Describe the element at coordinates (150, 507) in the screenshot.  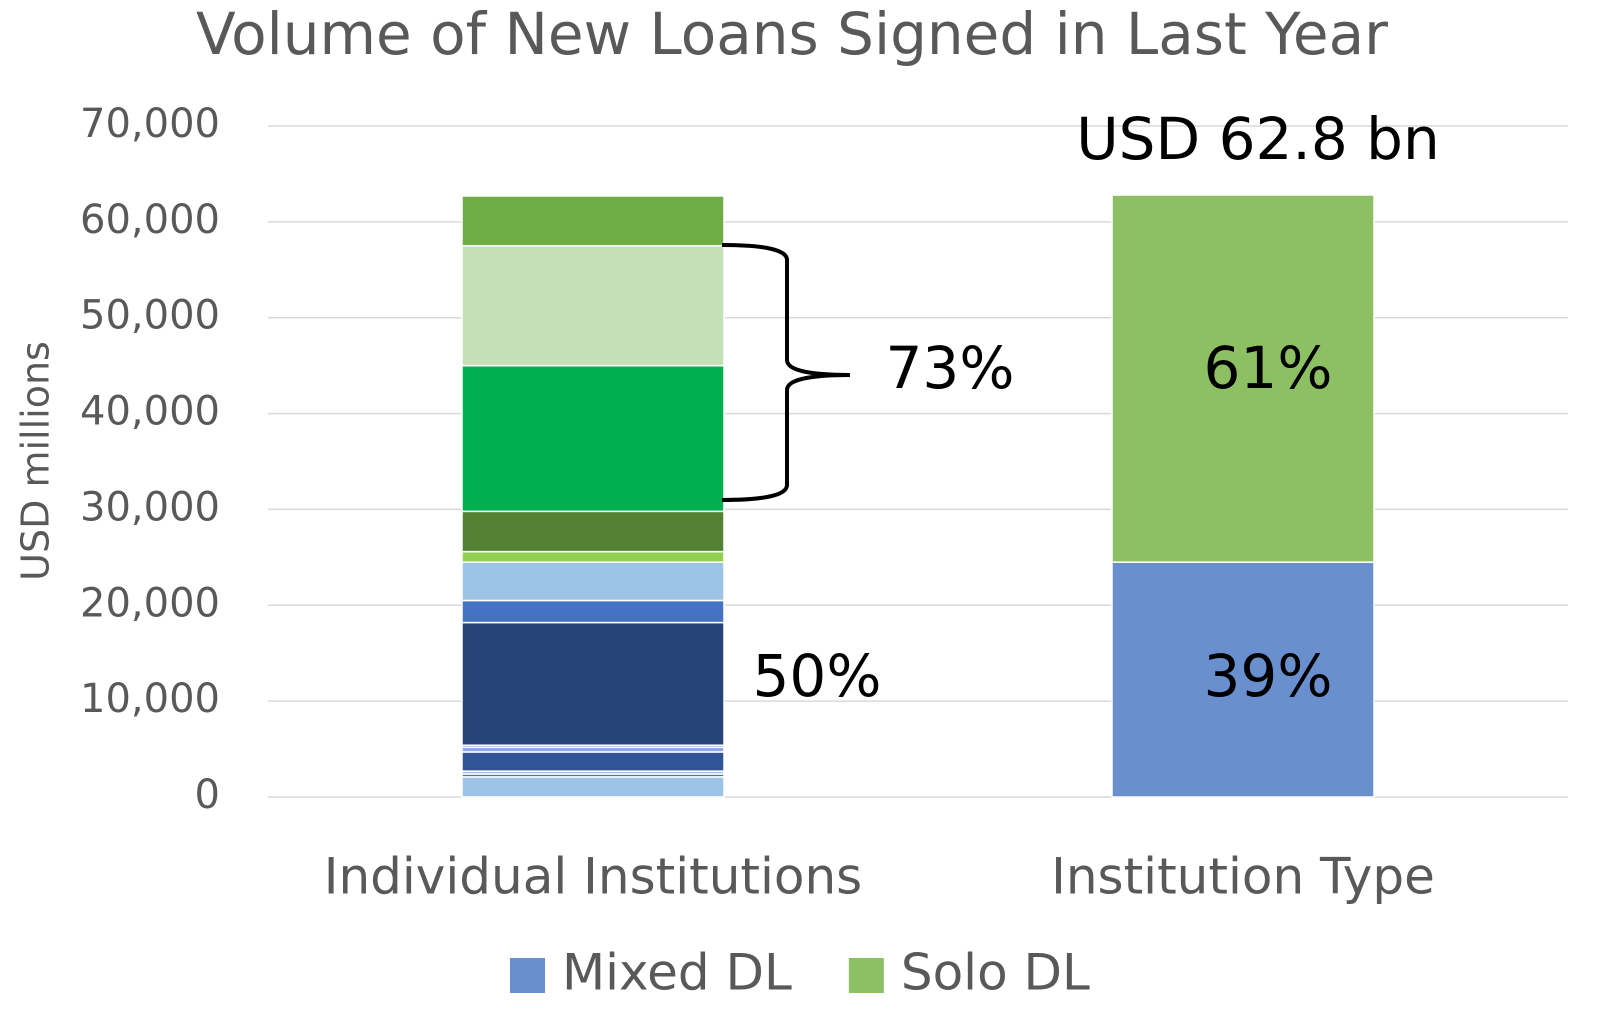
I see `y-tick-label: 30,000` at that location.